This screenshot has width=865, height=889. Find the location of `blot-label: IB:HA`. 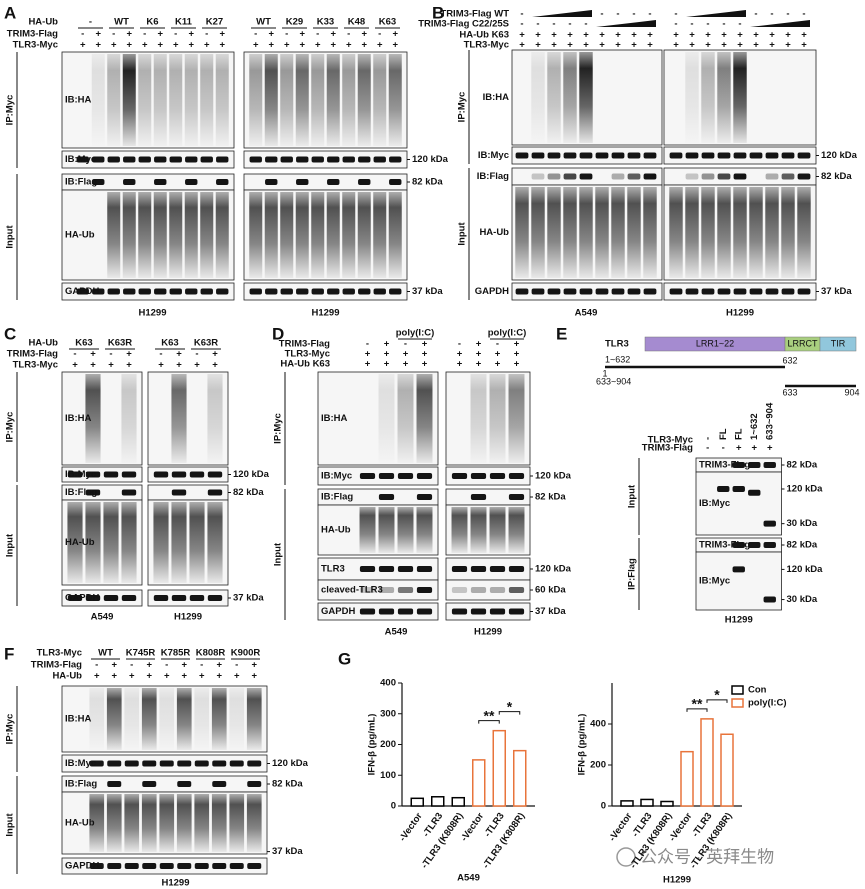

blot-label: IB:HA is located at coordinates (334, 418).